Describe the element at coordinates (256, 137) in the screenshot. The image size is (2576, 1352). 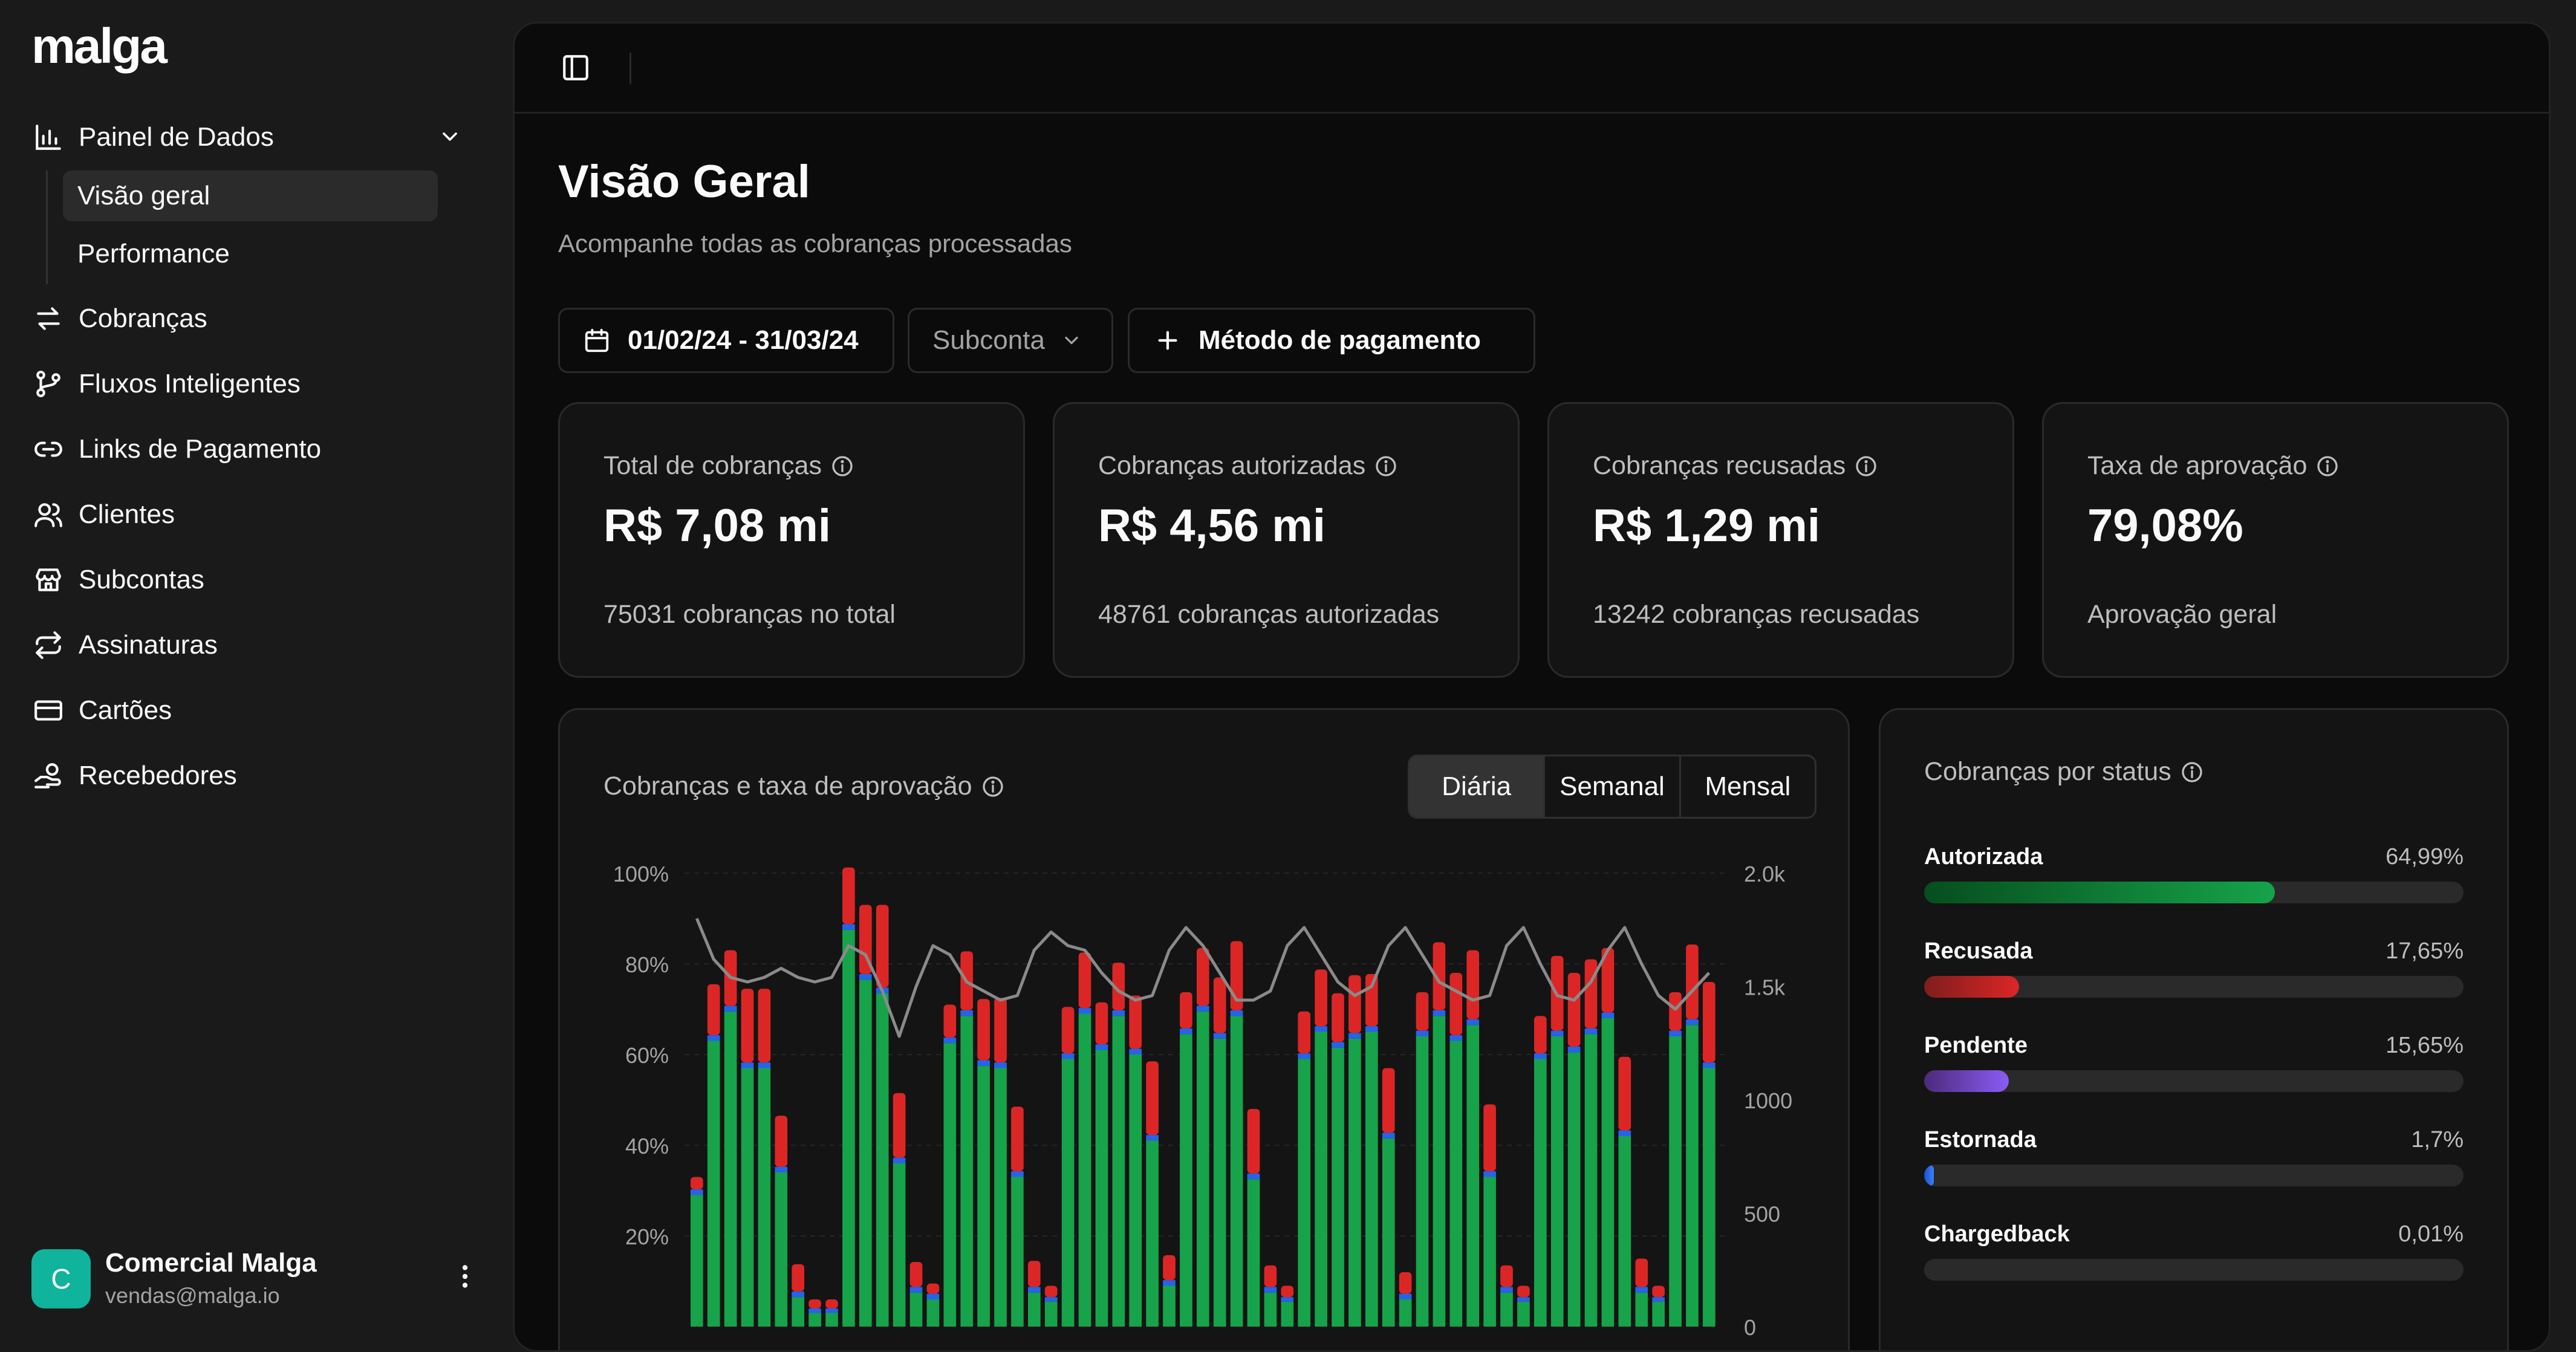
I see `sidebar-item-painel-de-dados: Painel de Dados` at that location.